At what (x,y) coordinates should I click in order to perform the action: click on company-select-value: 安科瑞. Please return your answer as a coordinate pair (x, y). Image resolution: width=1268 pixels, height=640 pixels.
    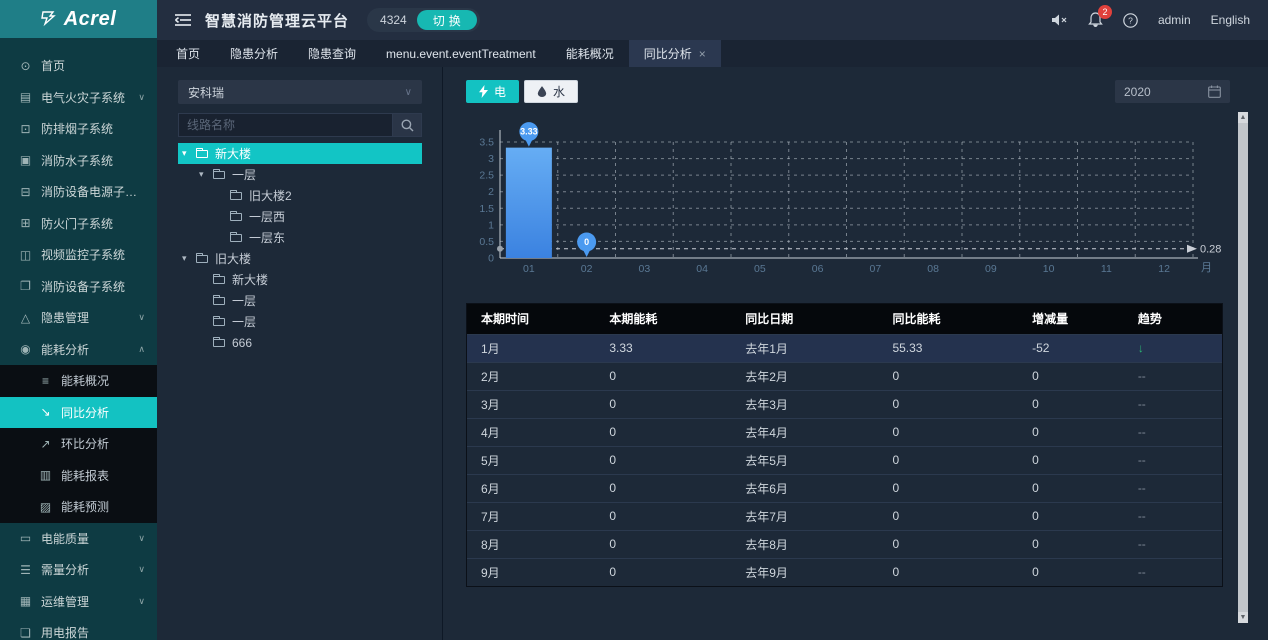
    Looking at the image, I should click on (206, 92).